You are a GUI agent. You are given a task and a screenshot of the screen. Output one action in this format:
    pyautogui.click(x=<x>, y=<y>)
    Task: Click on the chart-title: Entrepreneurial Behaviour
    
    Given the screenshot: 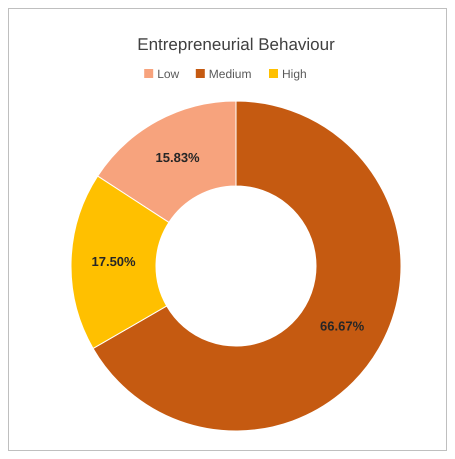 What is the action you would take?
    pyautogui.click(x=236, y=44)
    